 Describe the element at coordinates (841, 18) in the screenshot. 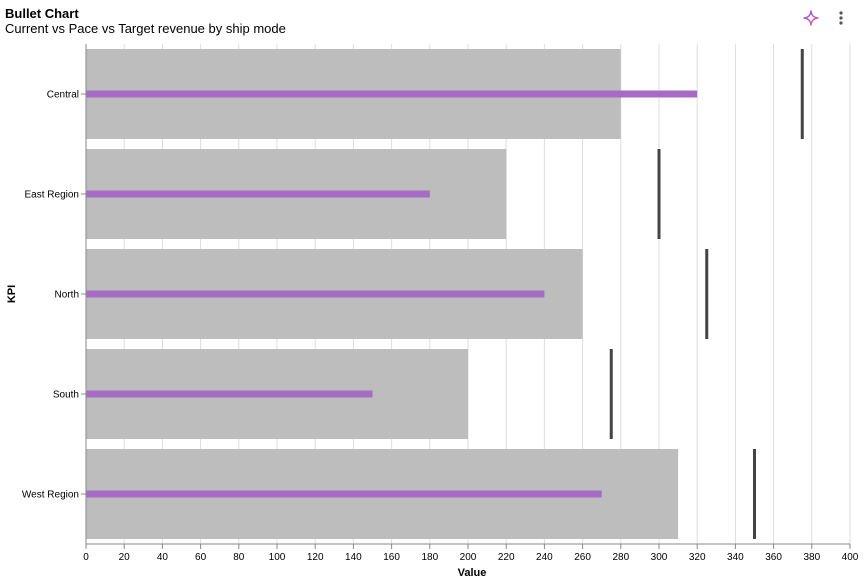

I see `more-vertical-icon` at that location.